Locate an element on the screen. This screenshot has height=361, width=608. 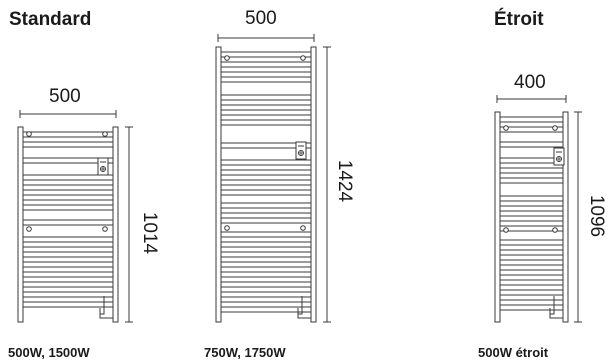
standard-radiator is located at coordinates (75, 216).